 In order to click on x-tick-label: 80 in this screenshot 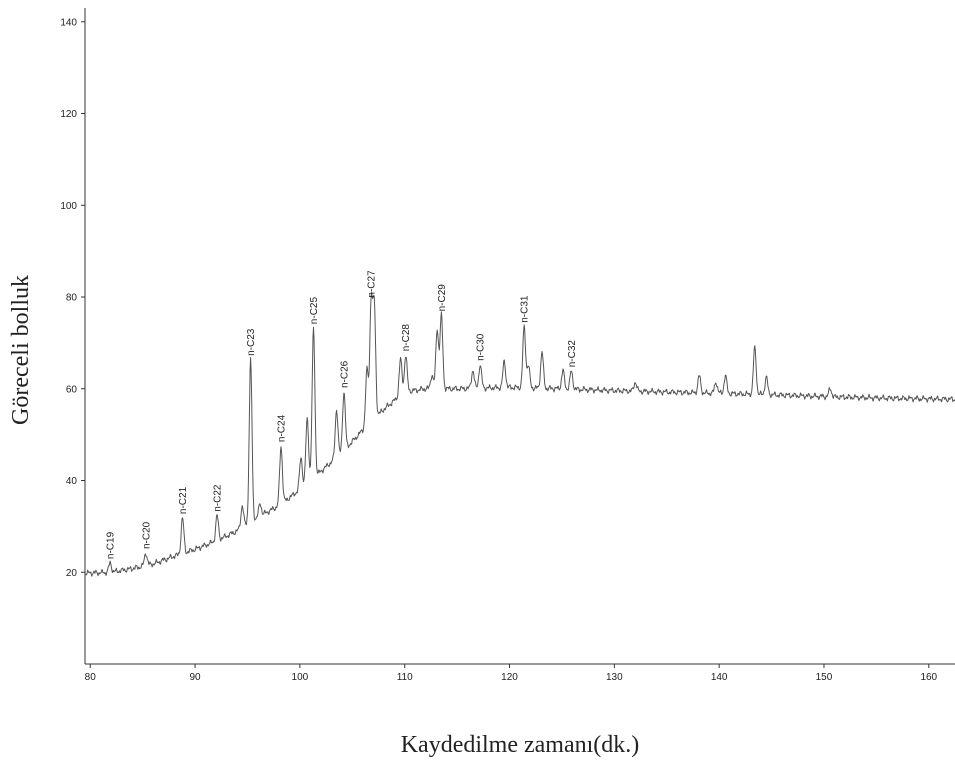, I will do `click(91, 677)`.